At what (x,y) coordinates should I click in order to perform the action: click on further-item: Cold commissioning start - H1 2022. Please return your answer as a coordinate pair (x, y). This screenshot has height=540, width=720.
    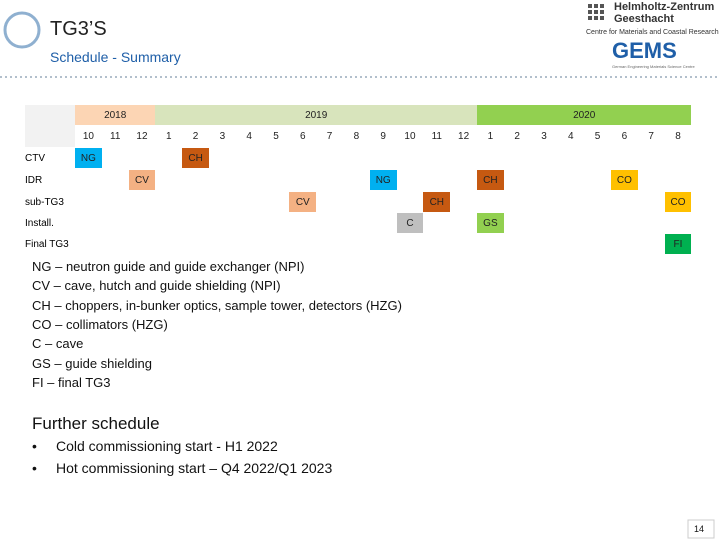
    Looking at the image, I should click on (167, 446).